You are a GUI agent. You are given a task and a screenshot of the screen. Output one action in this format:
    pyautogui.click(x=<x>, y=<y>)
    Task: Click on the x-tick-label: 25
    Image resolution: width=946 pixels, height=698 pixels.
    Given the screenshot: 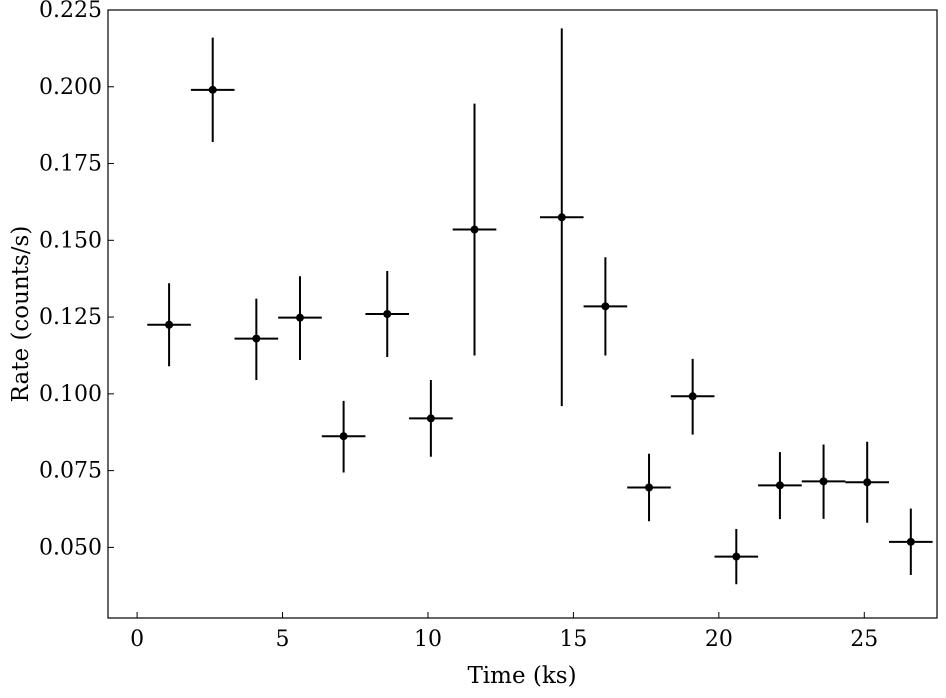 What is the action you would take?
    pyautogui.click(x=864, y=639)
    